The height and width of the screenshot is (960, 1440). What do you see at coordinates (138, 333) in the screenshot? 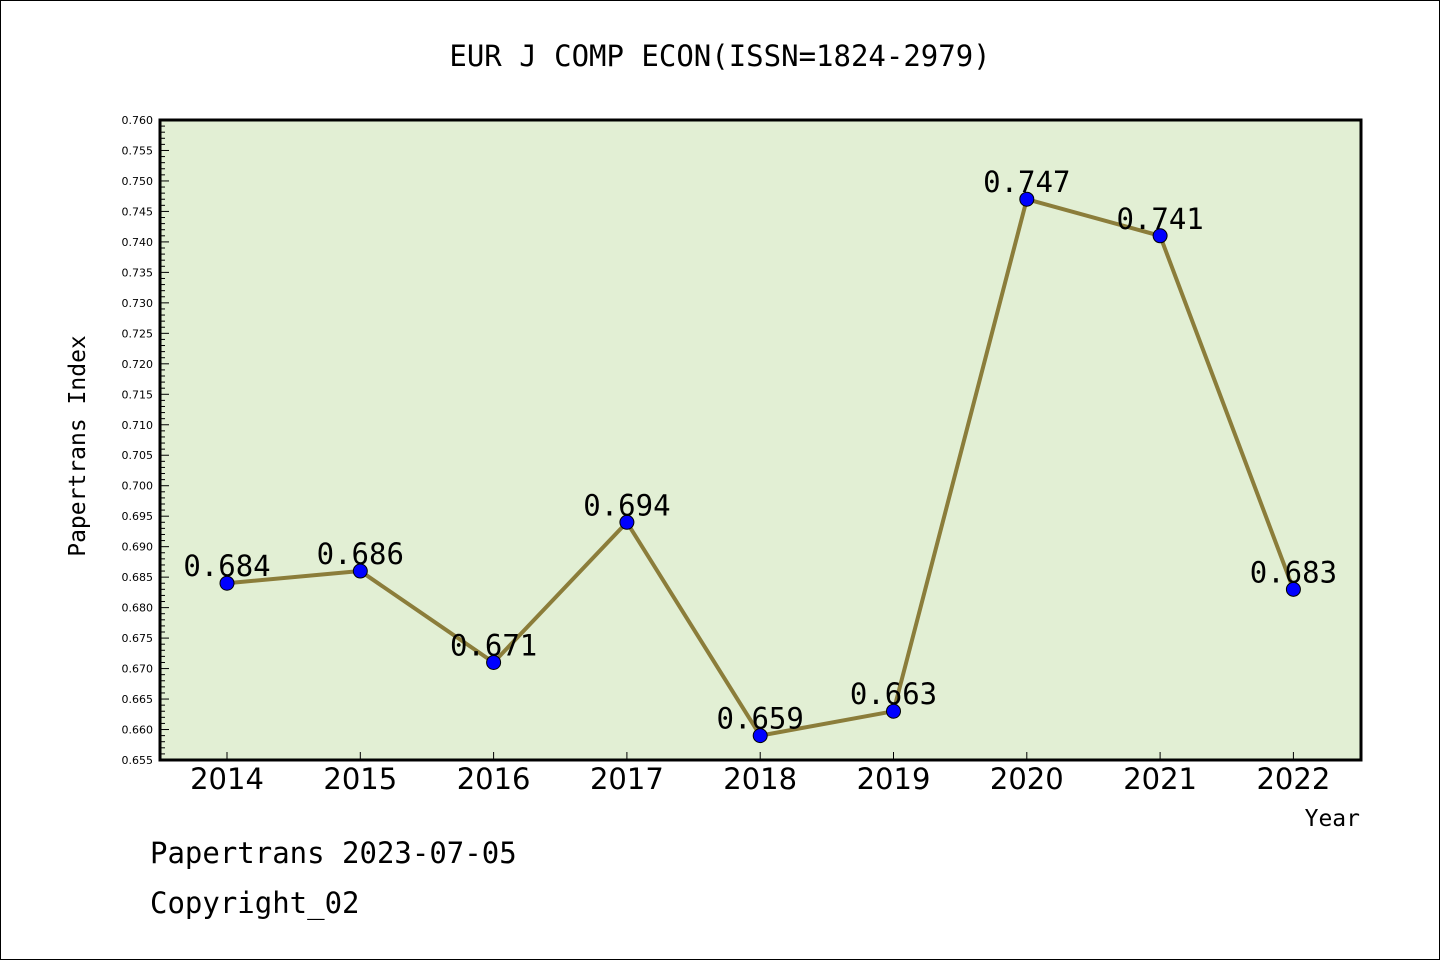
I see `y-tick-label: 0.725` at bounding box center [138, 333].